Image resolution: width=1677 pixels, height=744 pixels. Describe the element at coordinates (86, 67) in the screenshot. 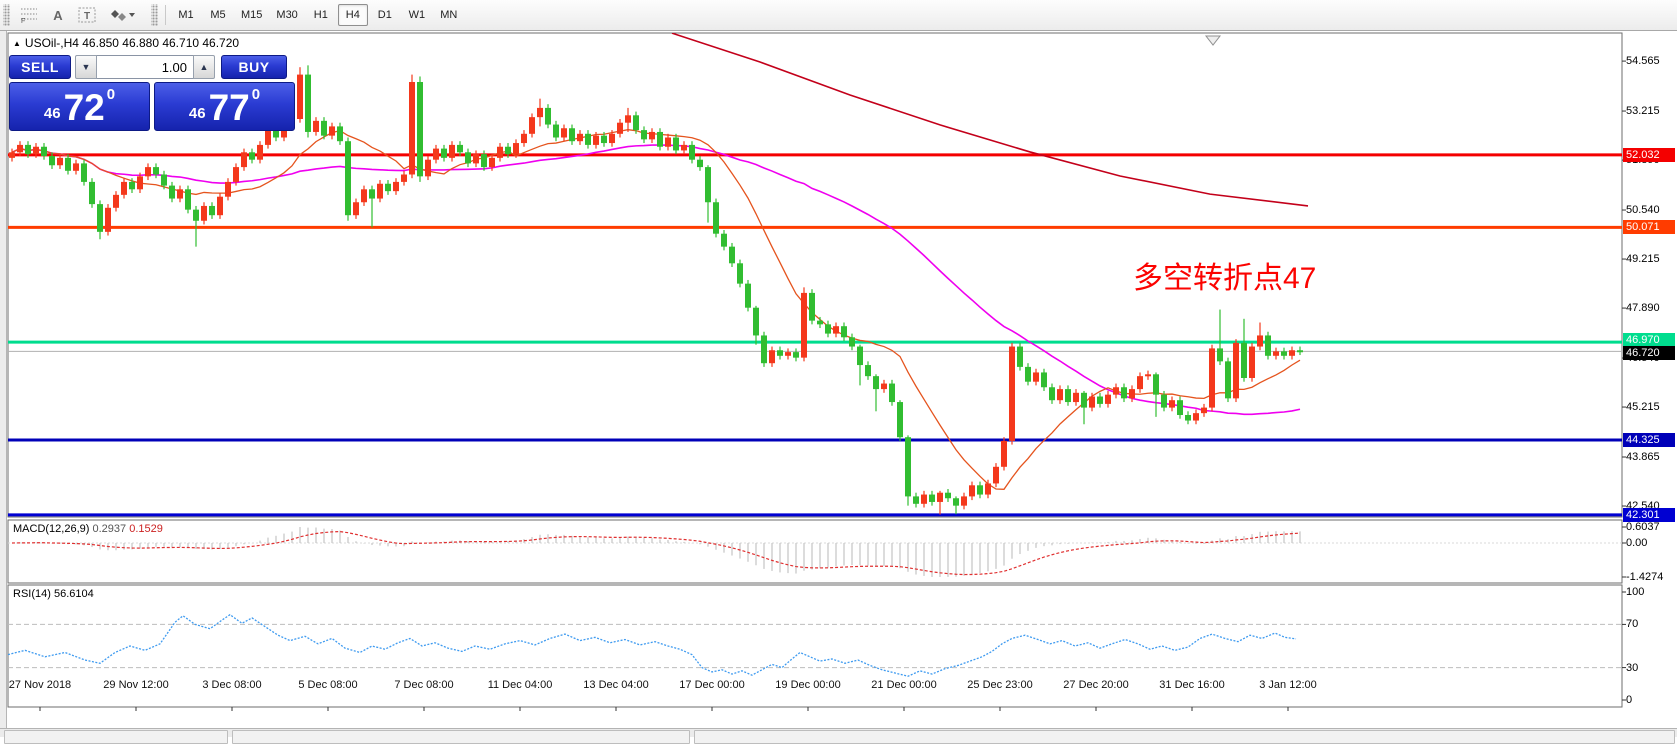

I see `volume-decrease-button: ▼` at that location.